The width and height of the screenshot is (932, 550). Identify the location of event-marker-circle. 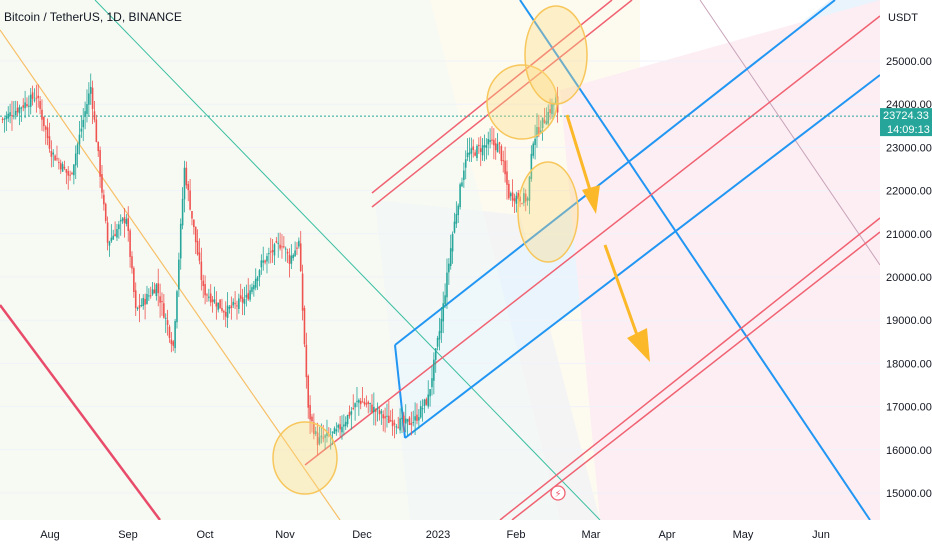
(558, 493).